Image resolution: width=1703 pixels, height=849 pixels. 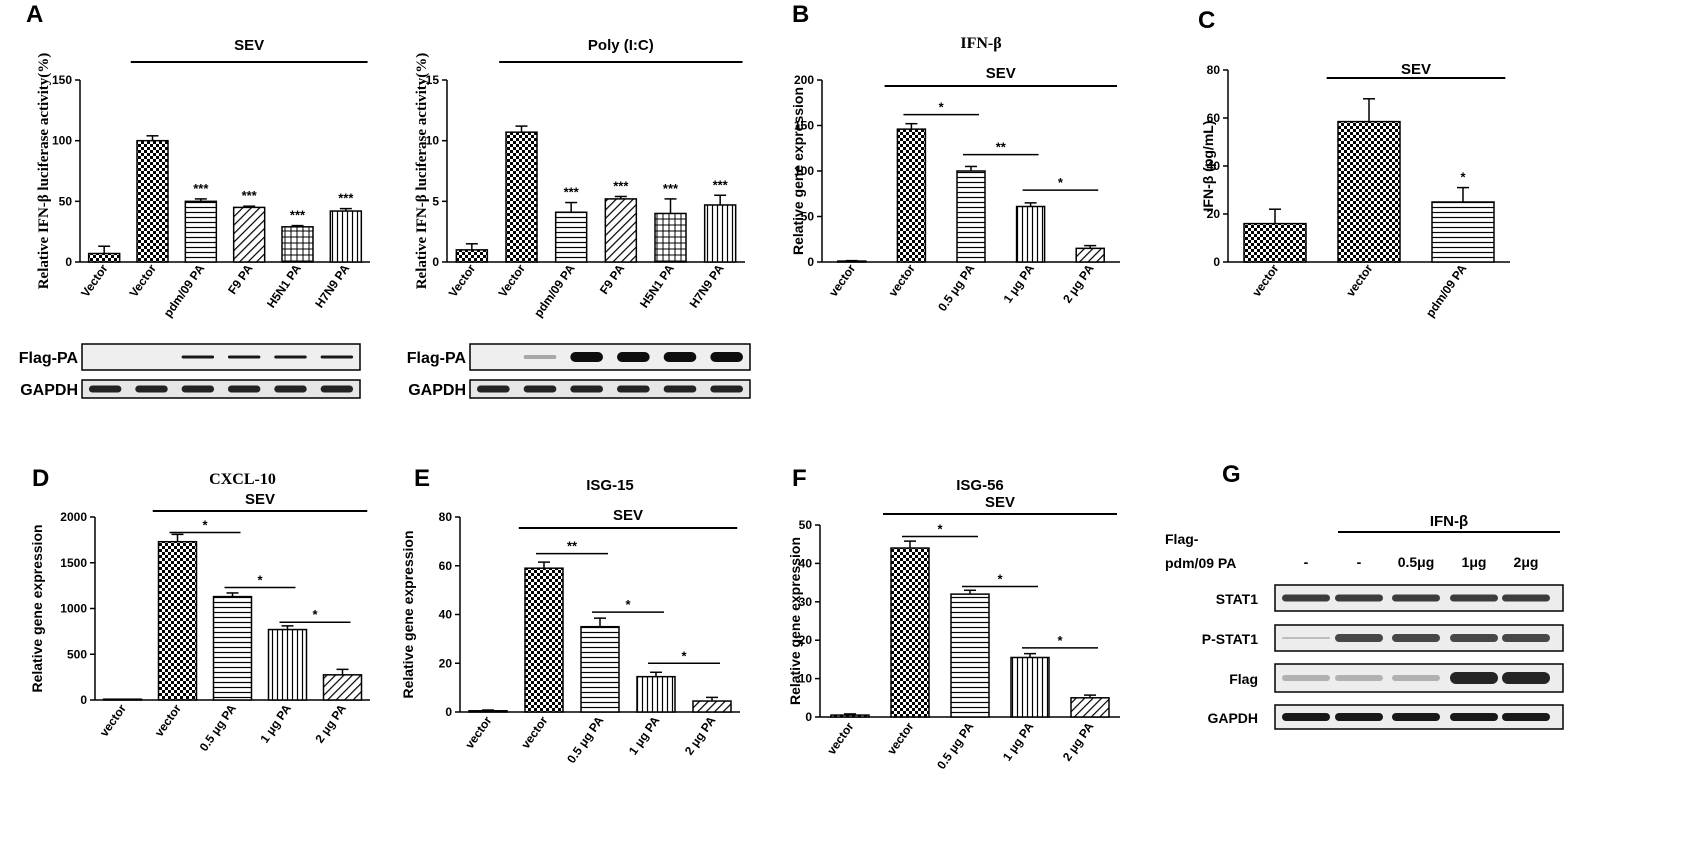 I want to click on lane-label: -, so click(x=1359, y=562).